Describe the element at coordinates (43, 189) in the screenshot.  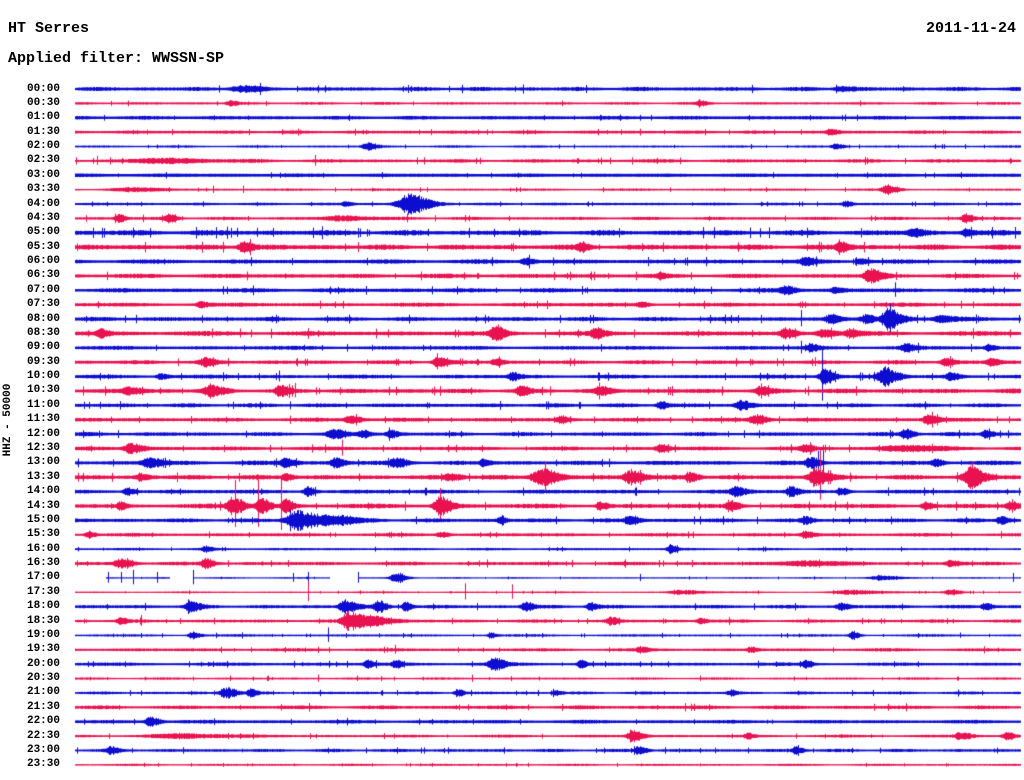
I see `time-label-0330: 03:30` at that location.